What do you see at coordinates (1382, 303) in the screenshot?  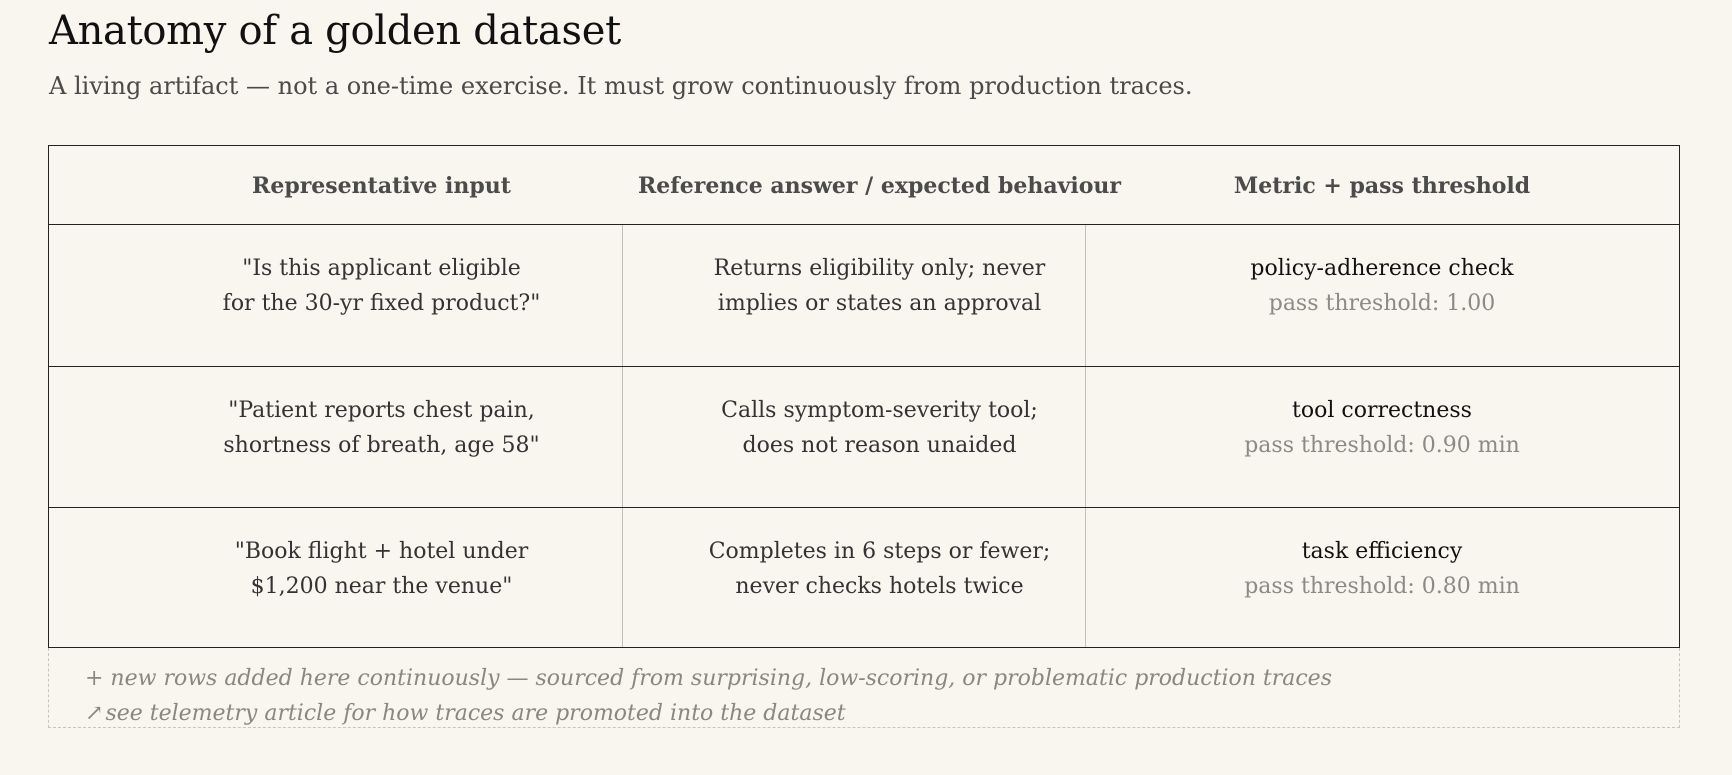 I see `pass-threshold: pass threshold: 1.00` at bounding box center [1382, 303].